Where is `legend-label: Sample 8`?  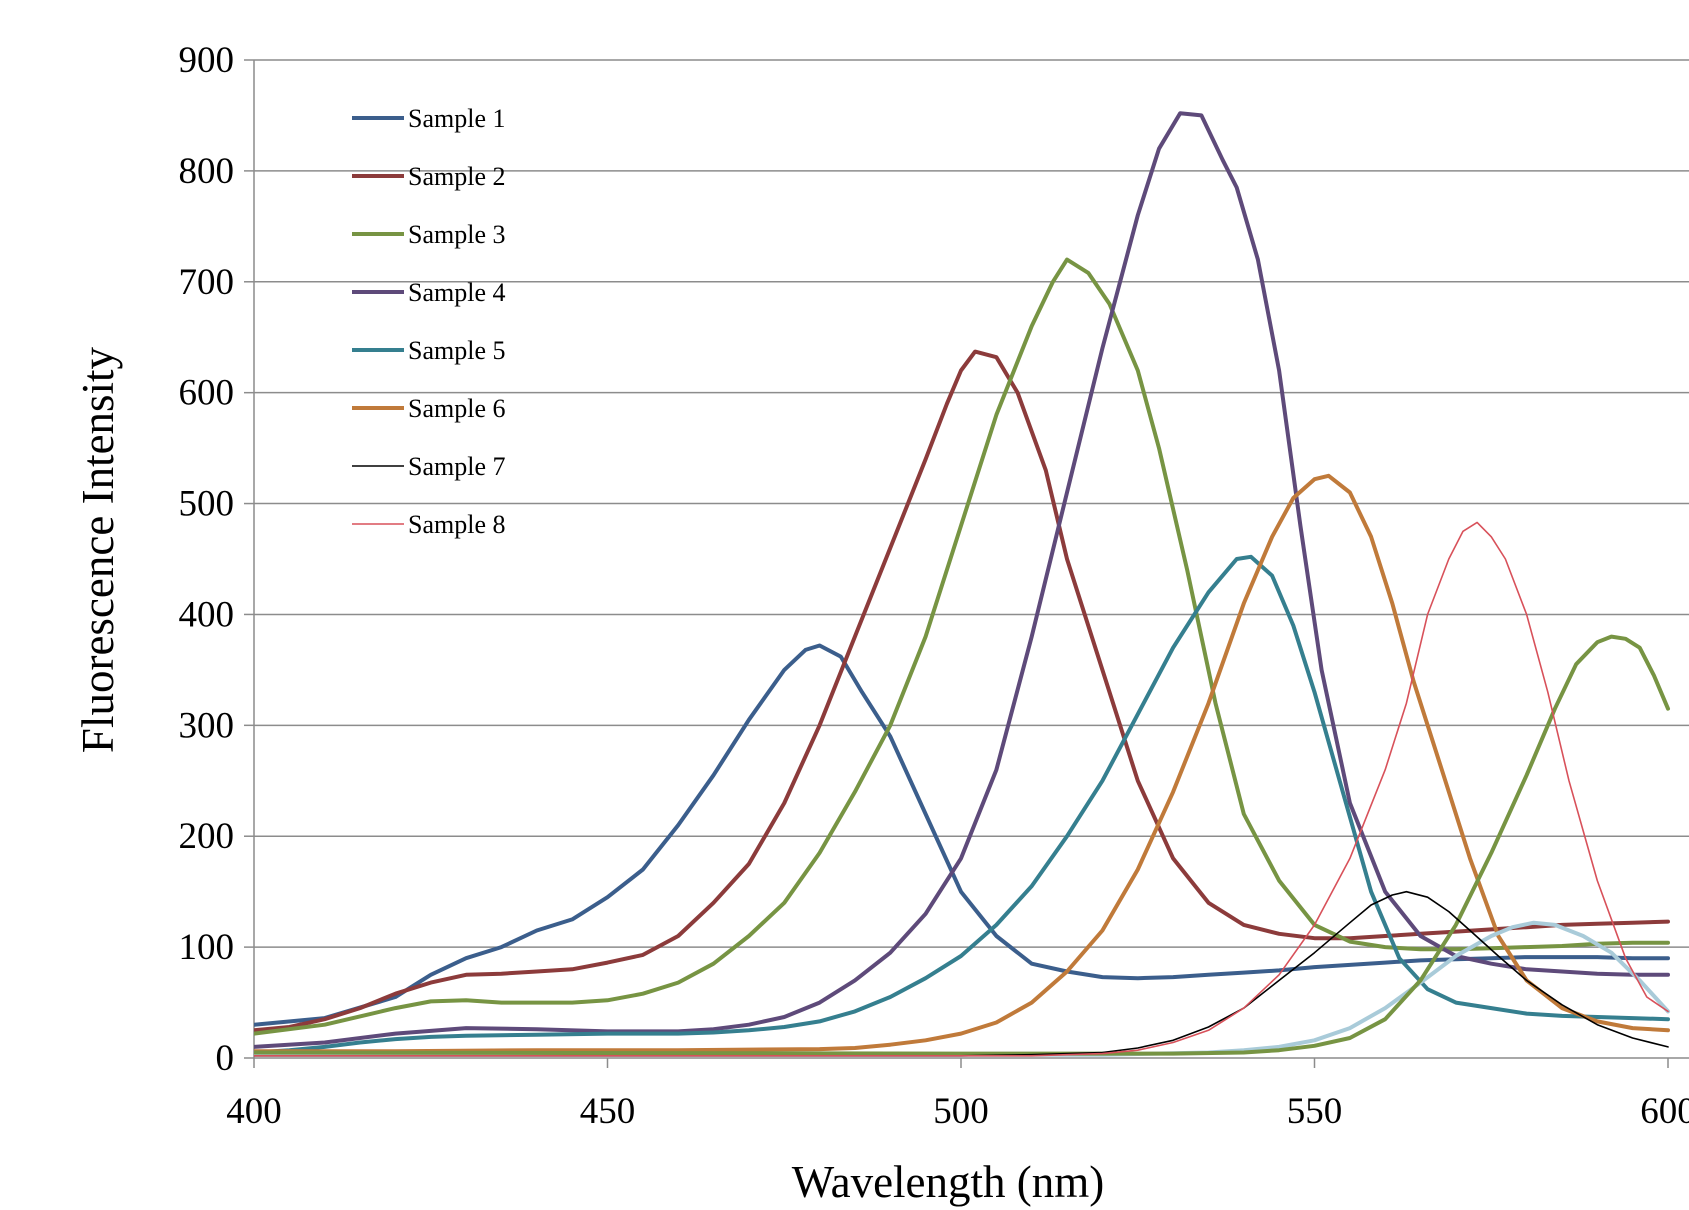
legend-label: Sample 8 is located at coordinates (457, 524).